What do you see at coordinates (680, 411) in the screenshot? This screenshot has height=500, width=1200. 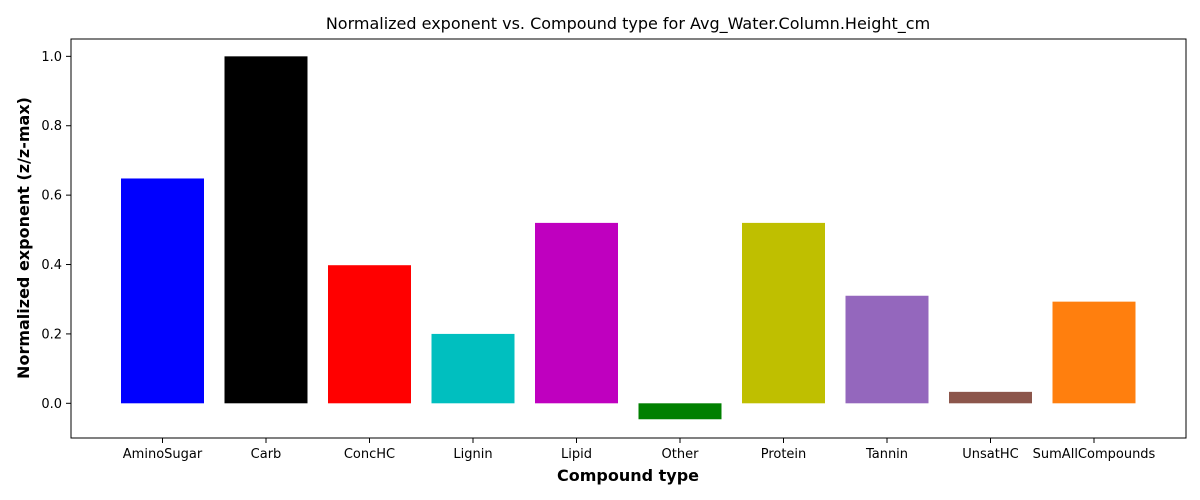 I see `bar-other` at bounding box center [680, 411].